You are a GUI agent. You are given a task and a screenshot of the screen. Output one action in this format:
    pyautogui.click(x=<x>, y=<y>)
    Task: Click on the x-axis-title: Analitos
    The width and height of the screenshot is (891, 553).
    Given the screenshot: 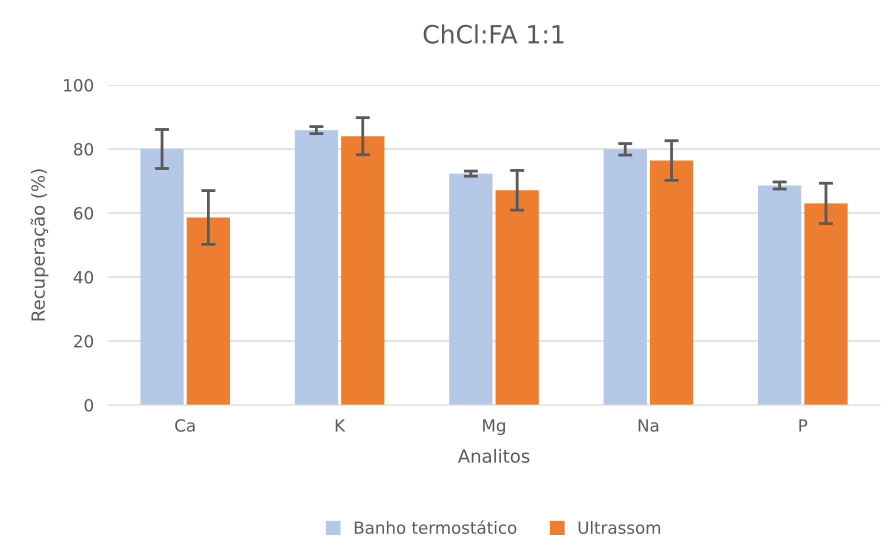 What is the action you would take?
    pyautogui.click(x=494, y=455)
    